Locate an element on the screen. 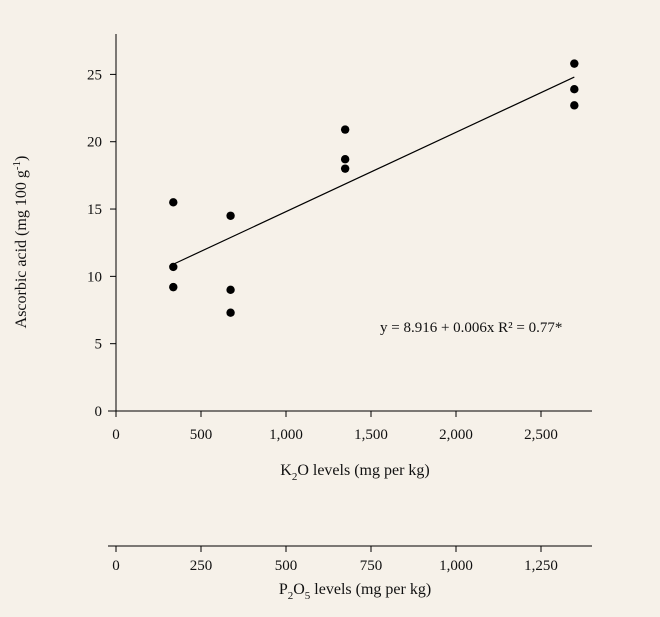 Image resolution: width=660 pixels, height=617 pixels. secondary-x-tick-label: 750 is located at coordinates (371, 566).